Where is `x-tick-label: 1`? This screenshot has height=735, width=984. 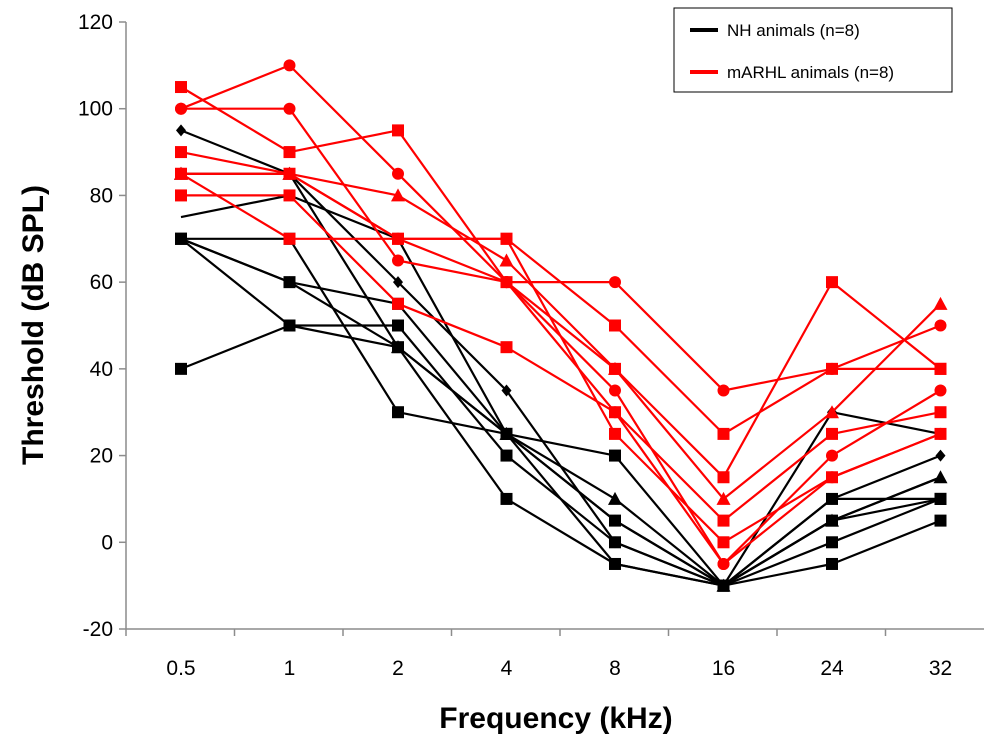
x-tick-label: 1 is located at coordinates (290, 668).